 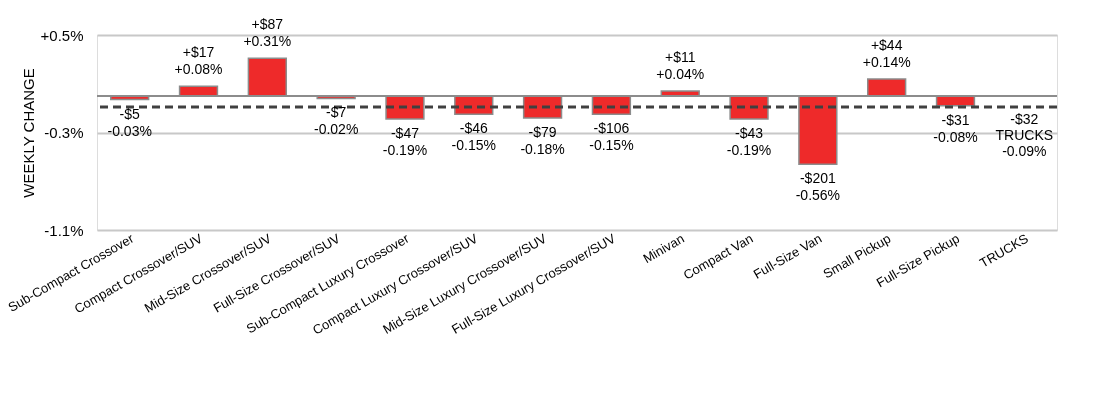 What do you see at coordinates (336, 121) in the screenshot?
I see `data-label: -$7 -0.02%` at bounding box center [336, 121].